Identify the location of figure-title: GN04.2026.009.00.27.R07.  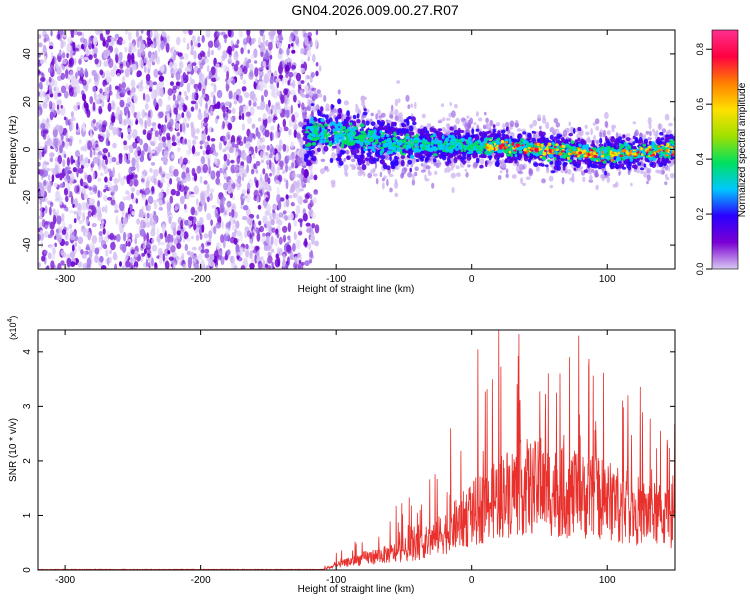
(375, 10).